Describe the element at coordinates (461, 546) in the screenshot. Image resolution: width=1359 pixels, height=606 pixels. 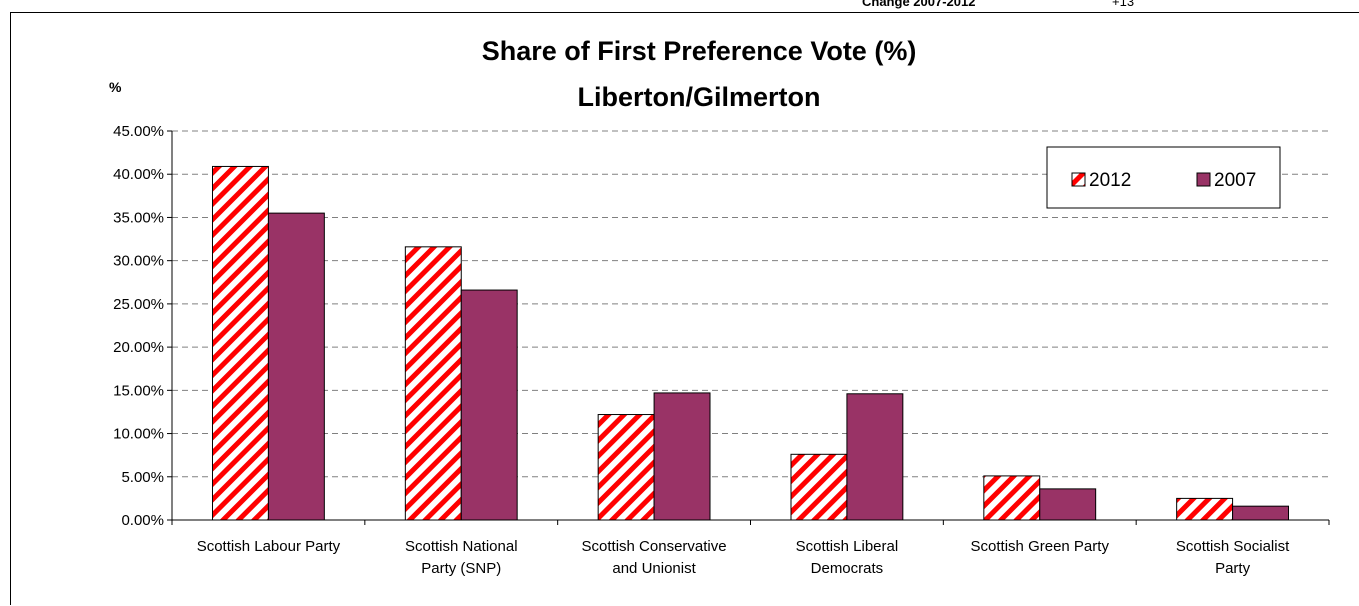
I see `x-category-label: Scottish National` at that location.